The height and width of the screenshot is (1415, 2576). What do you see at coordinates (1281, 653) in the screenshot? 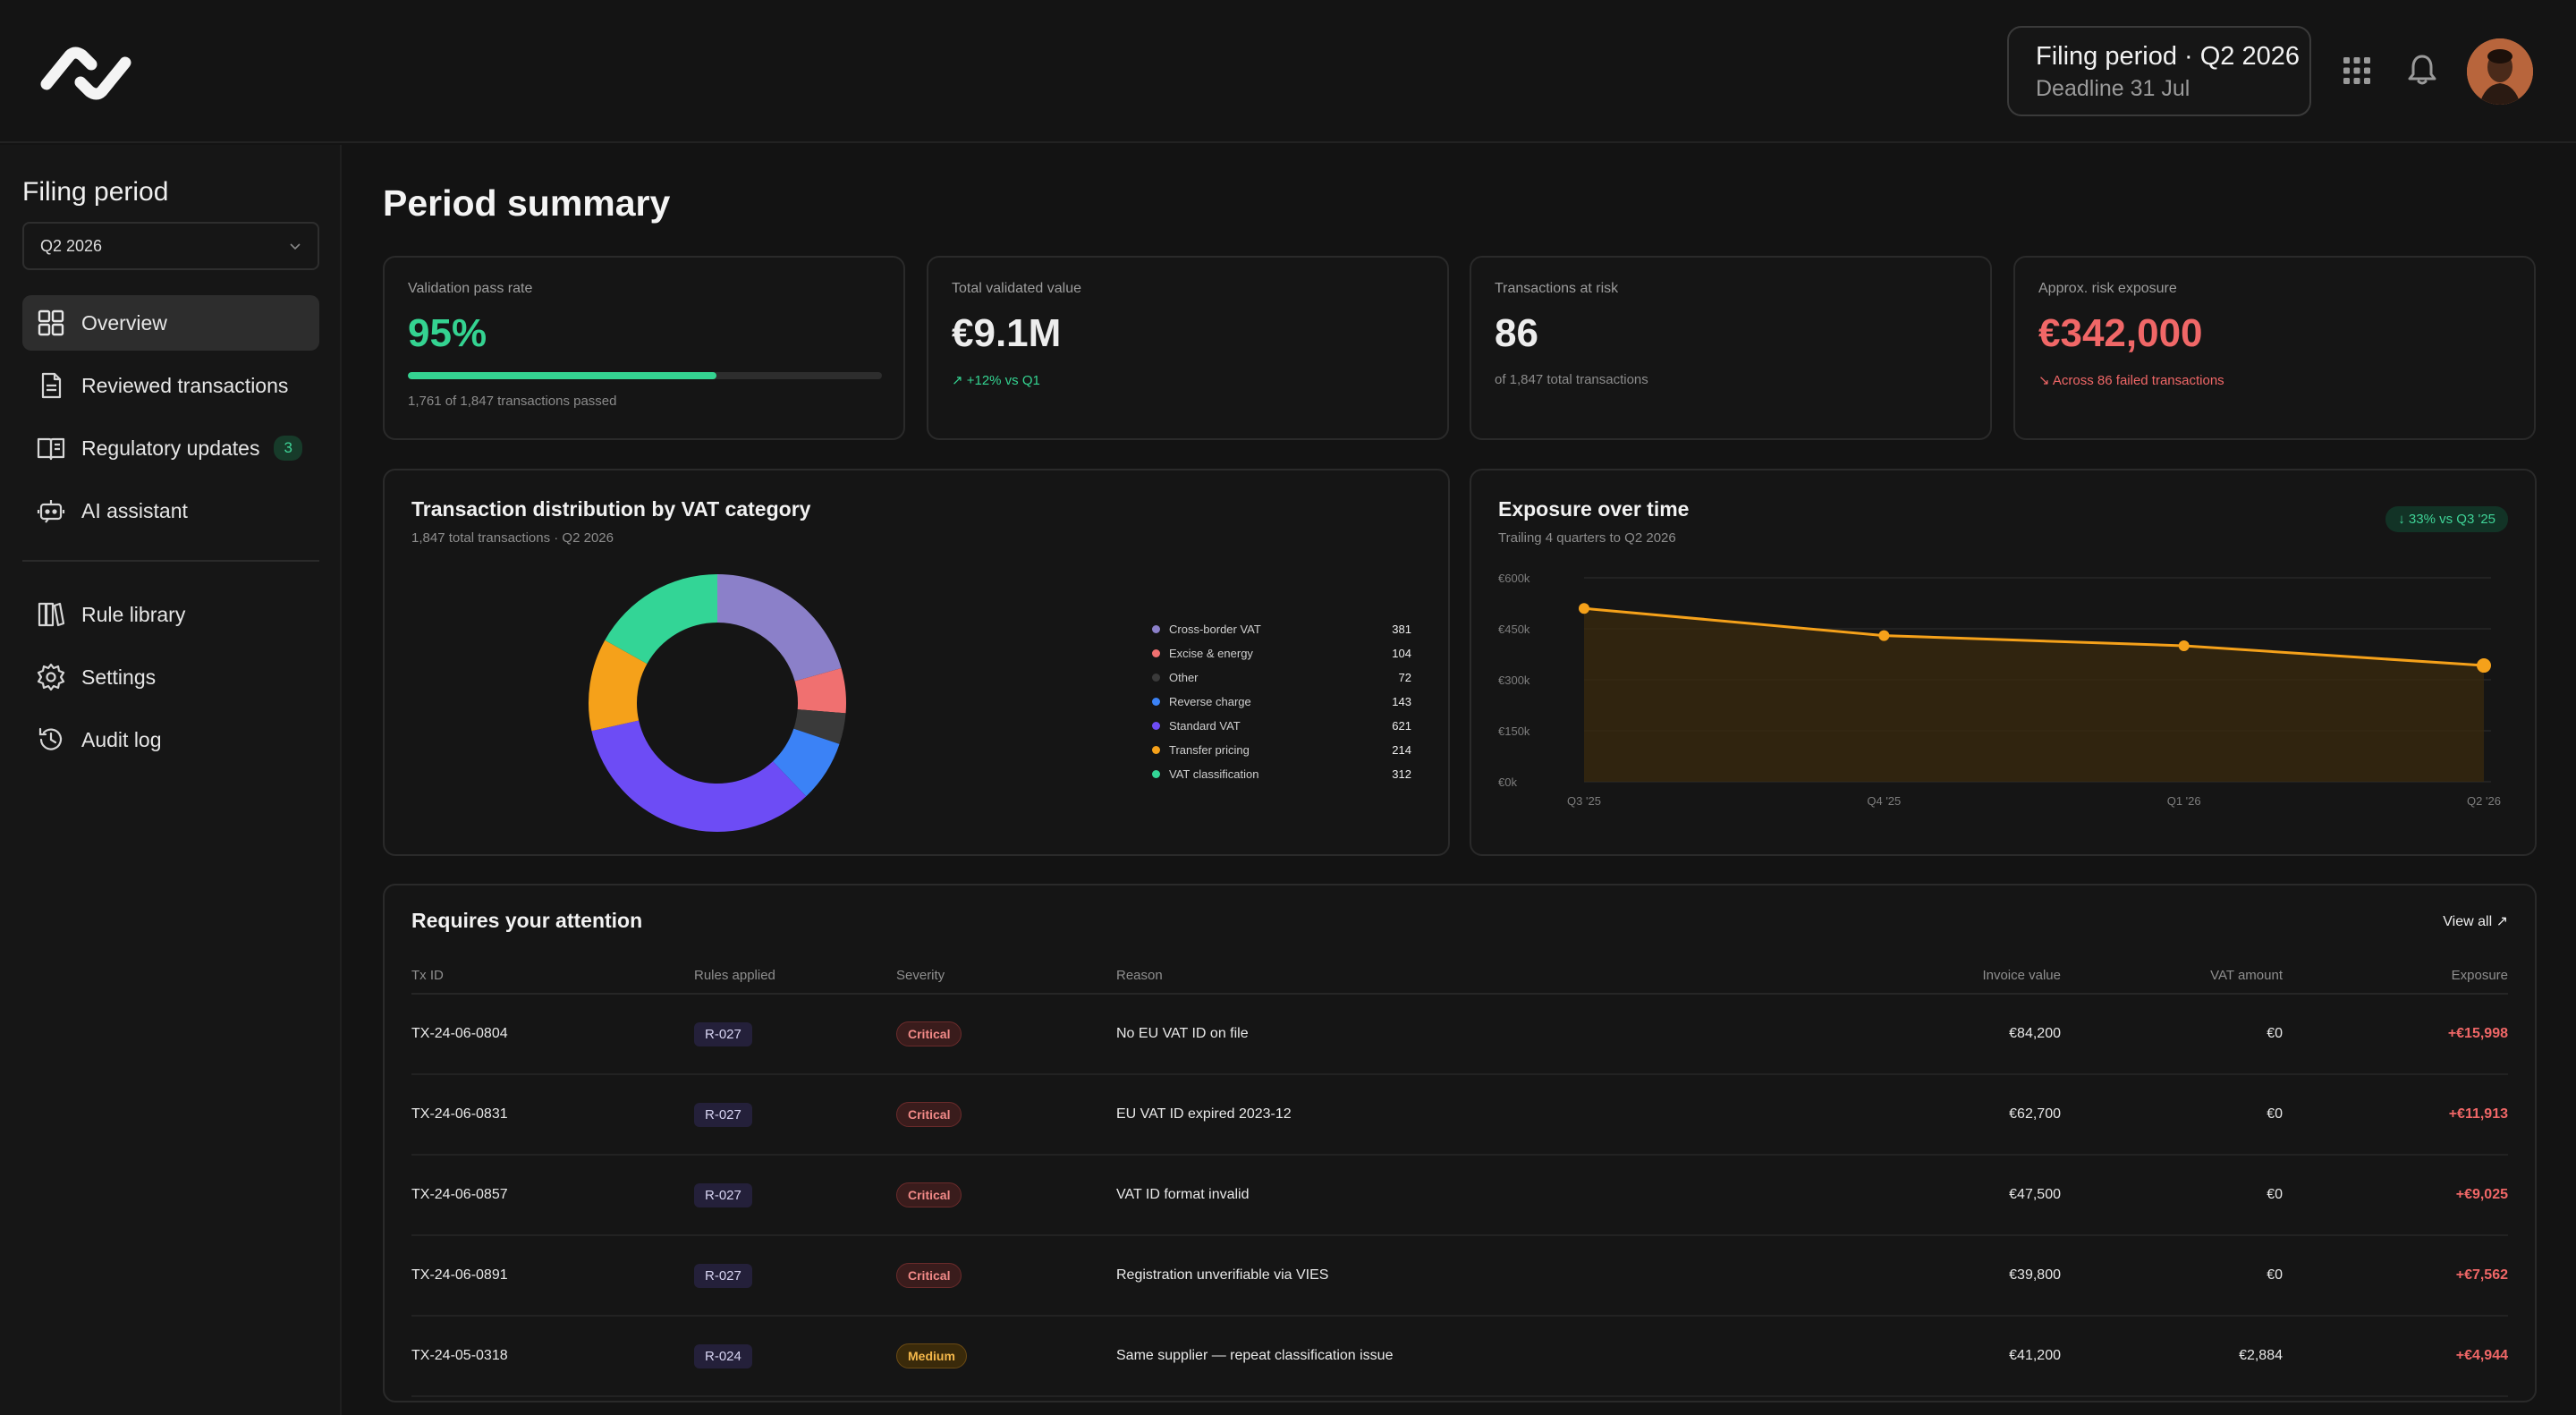
I see `legend-item: Excise & energy 104` at bounding box center [1281, 653].